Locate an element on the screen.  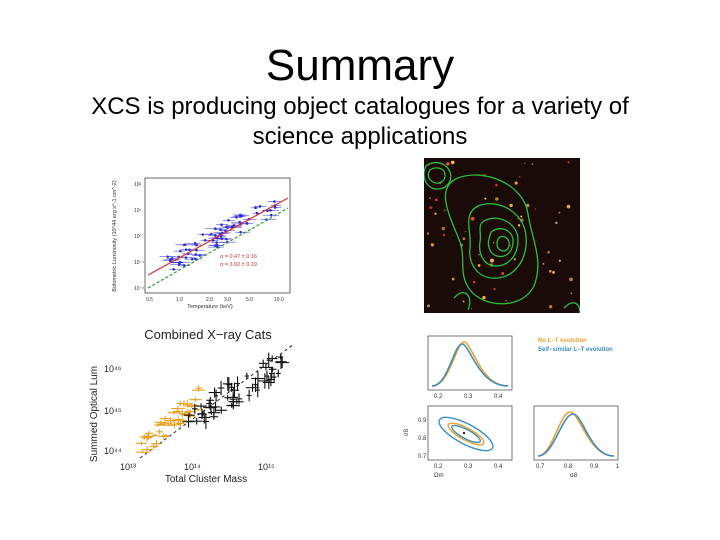
mass-xtick: 10¹⁵ is located at coordinates (266, 467).